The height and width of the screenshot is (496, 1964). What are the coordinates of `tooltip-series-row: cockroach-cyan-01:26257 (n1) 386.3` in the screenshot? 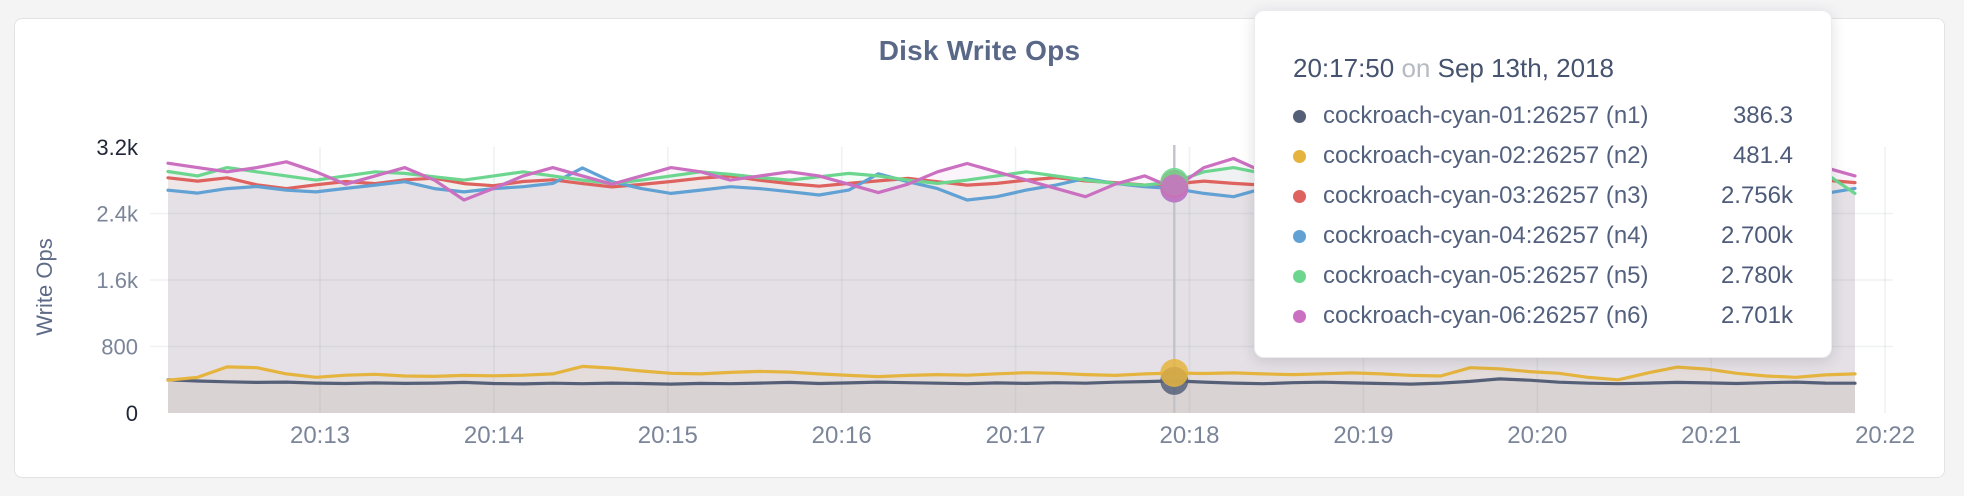 It's located at (1543, 115).